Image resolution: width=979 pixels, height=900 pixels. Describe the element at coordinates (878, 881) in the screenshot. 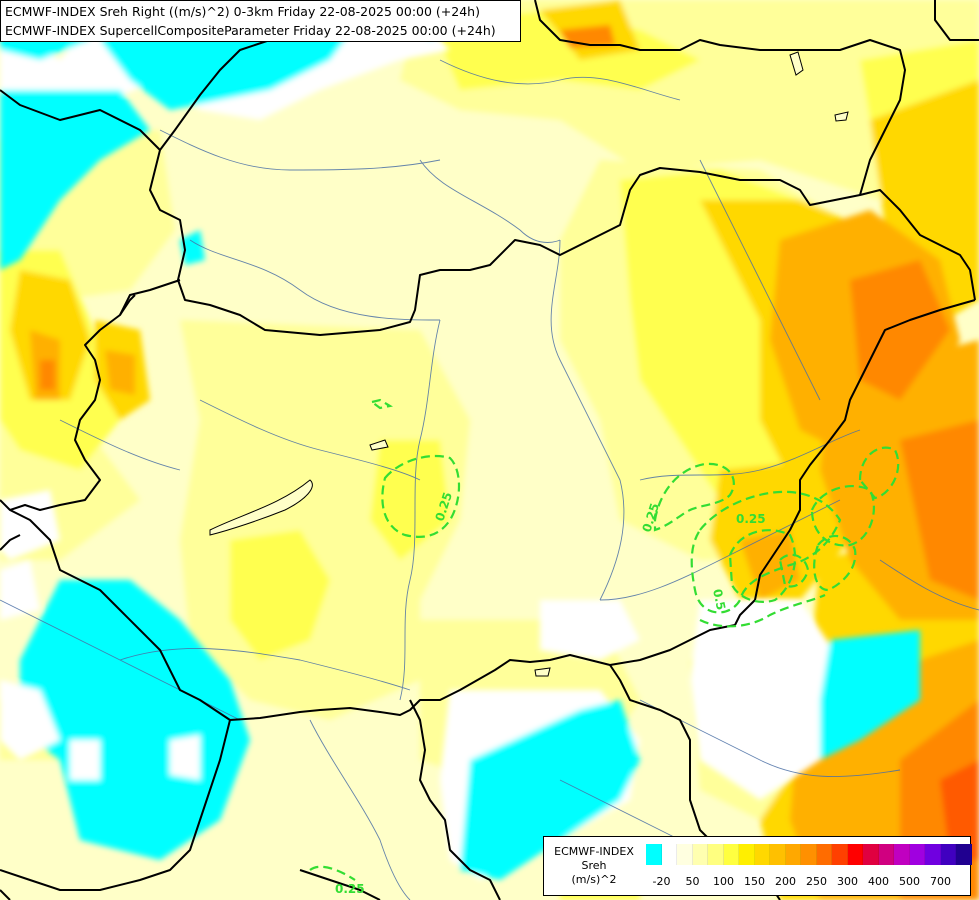

I see `legend-tick: 400` at that location.